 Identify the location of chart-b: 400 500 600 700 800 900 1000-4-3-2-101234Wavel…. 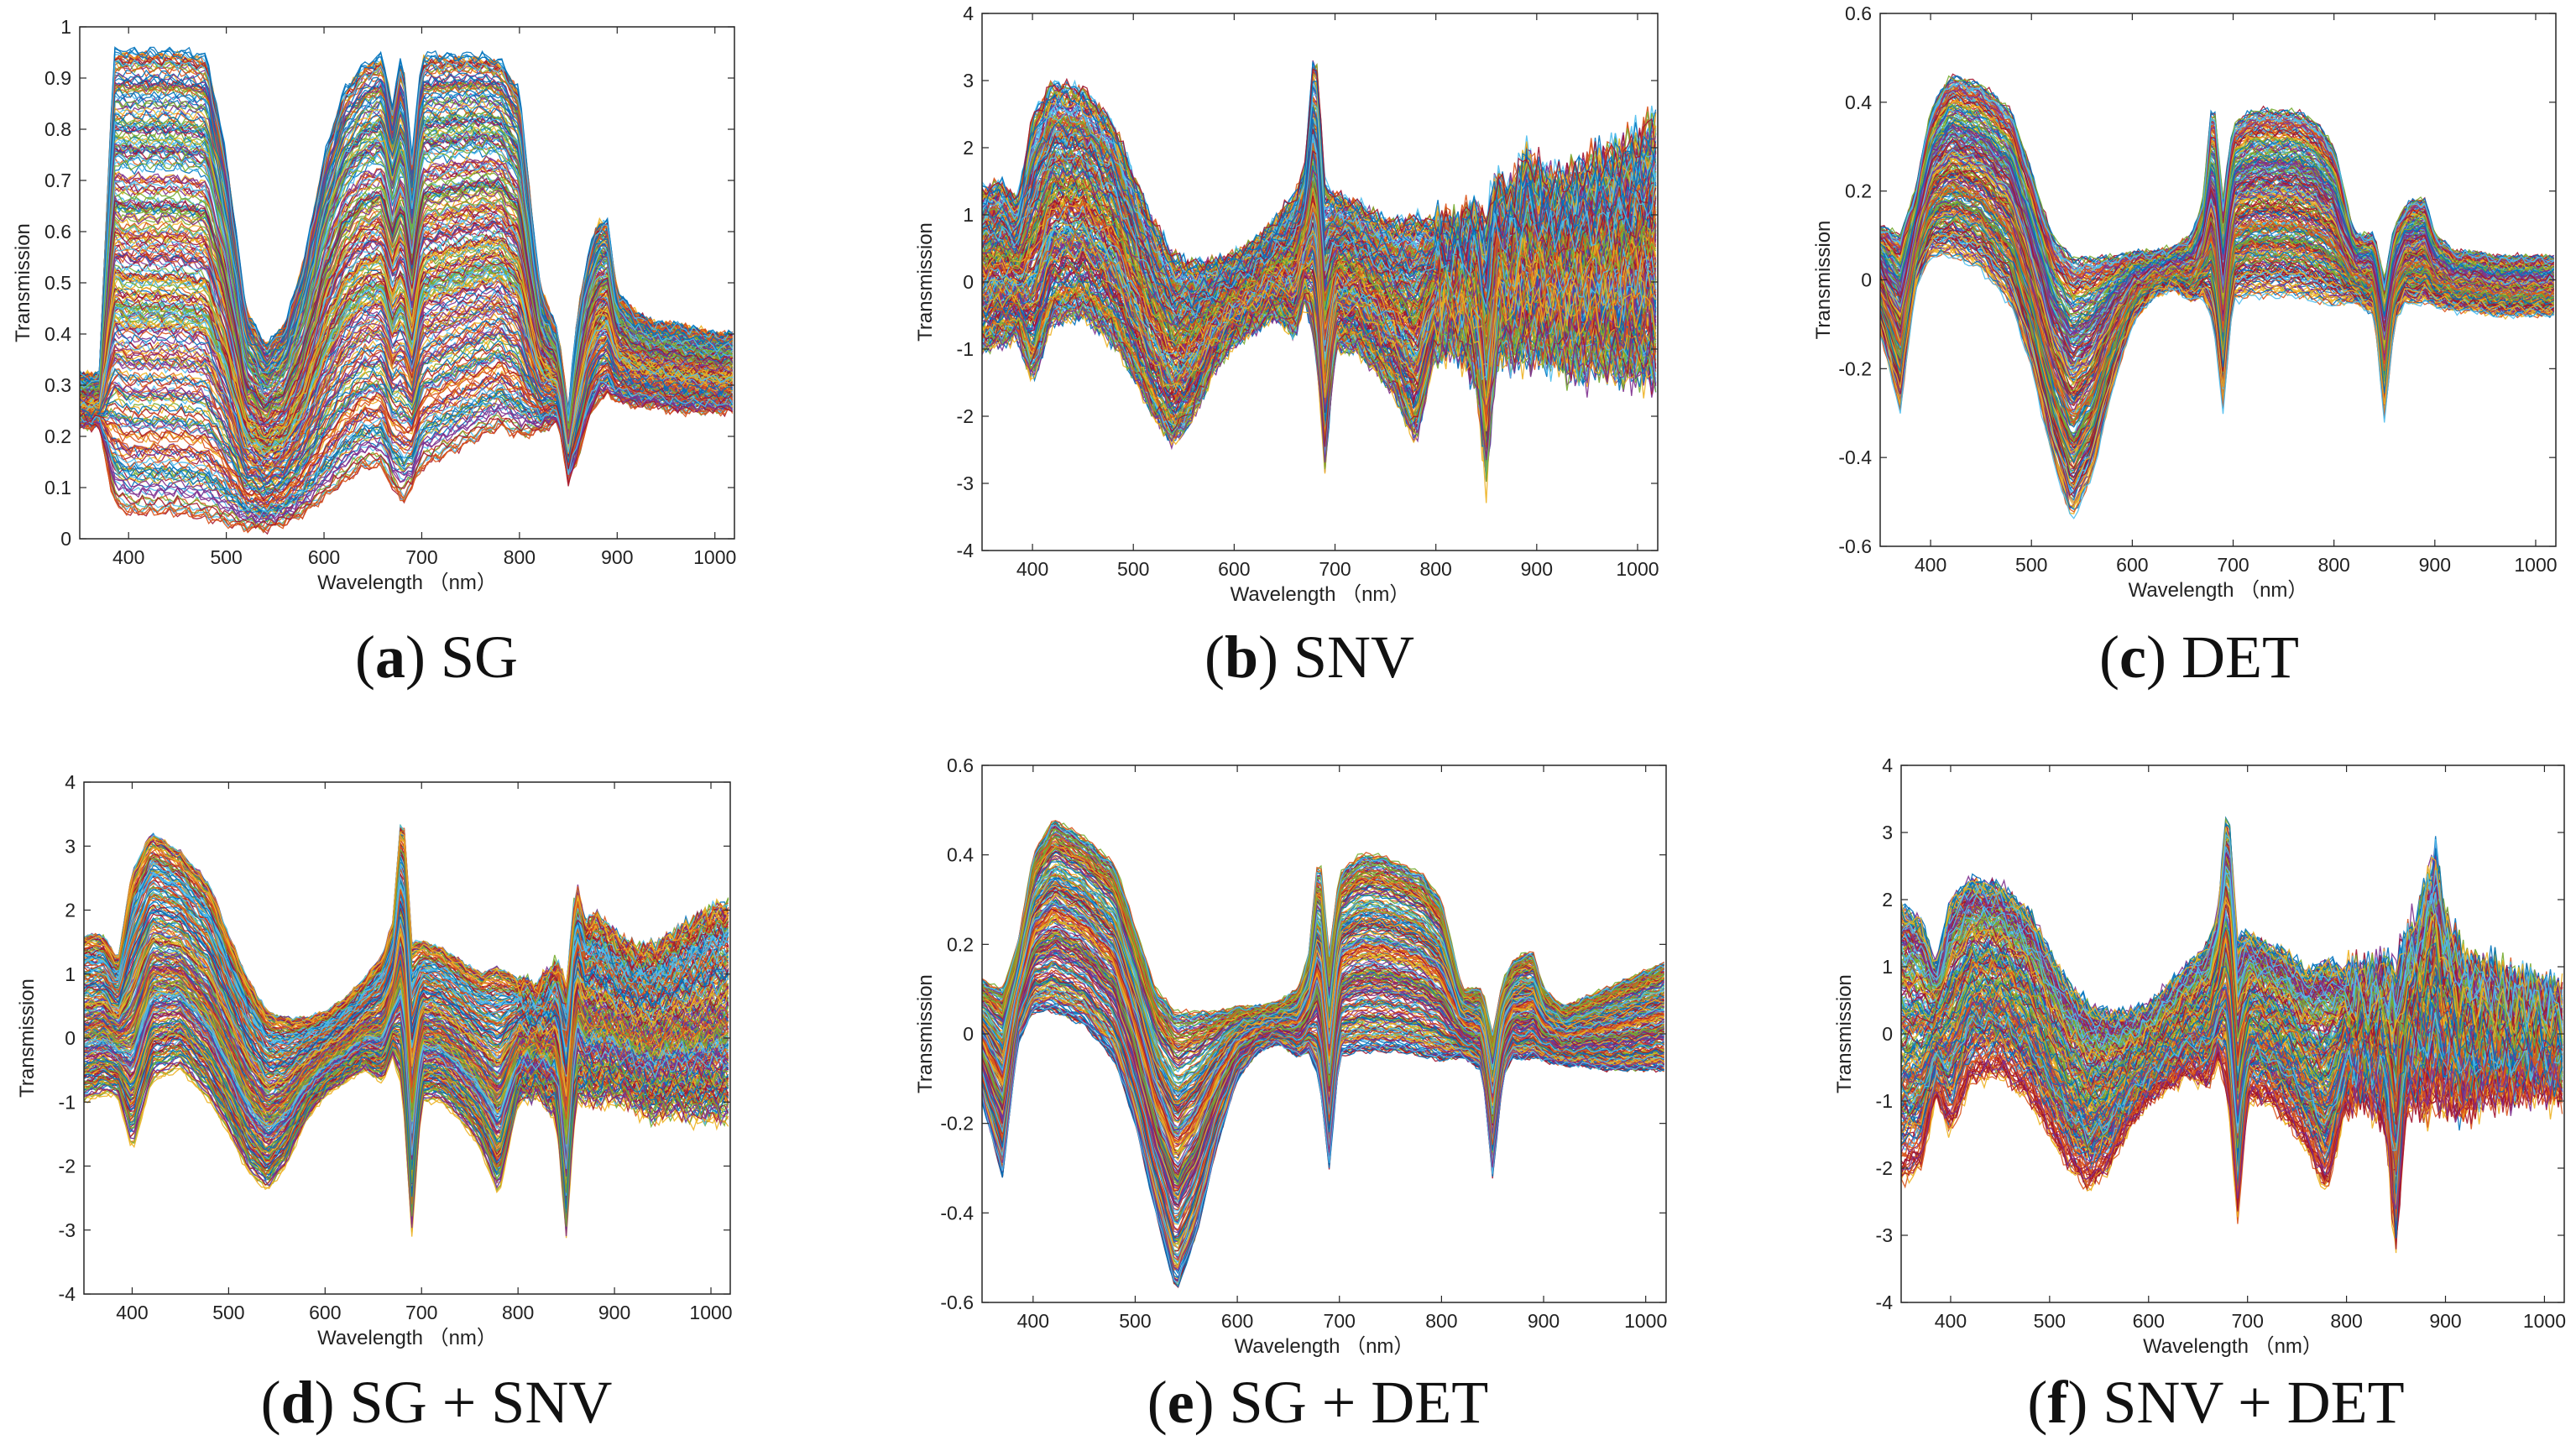
(1288, 310).